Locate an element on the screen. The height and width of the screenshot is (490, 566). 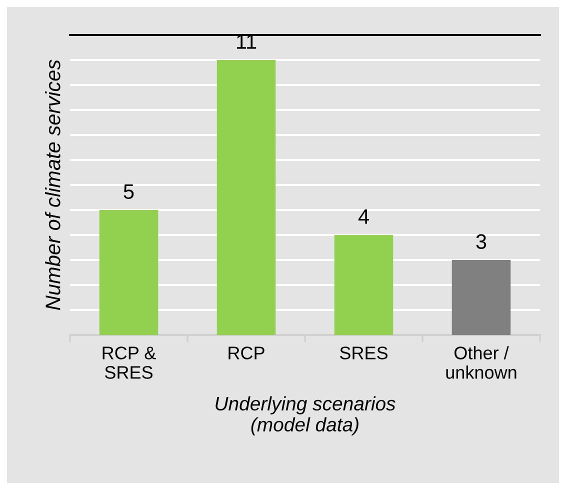
data-label: 5 is located at coordinates (129, 191).